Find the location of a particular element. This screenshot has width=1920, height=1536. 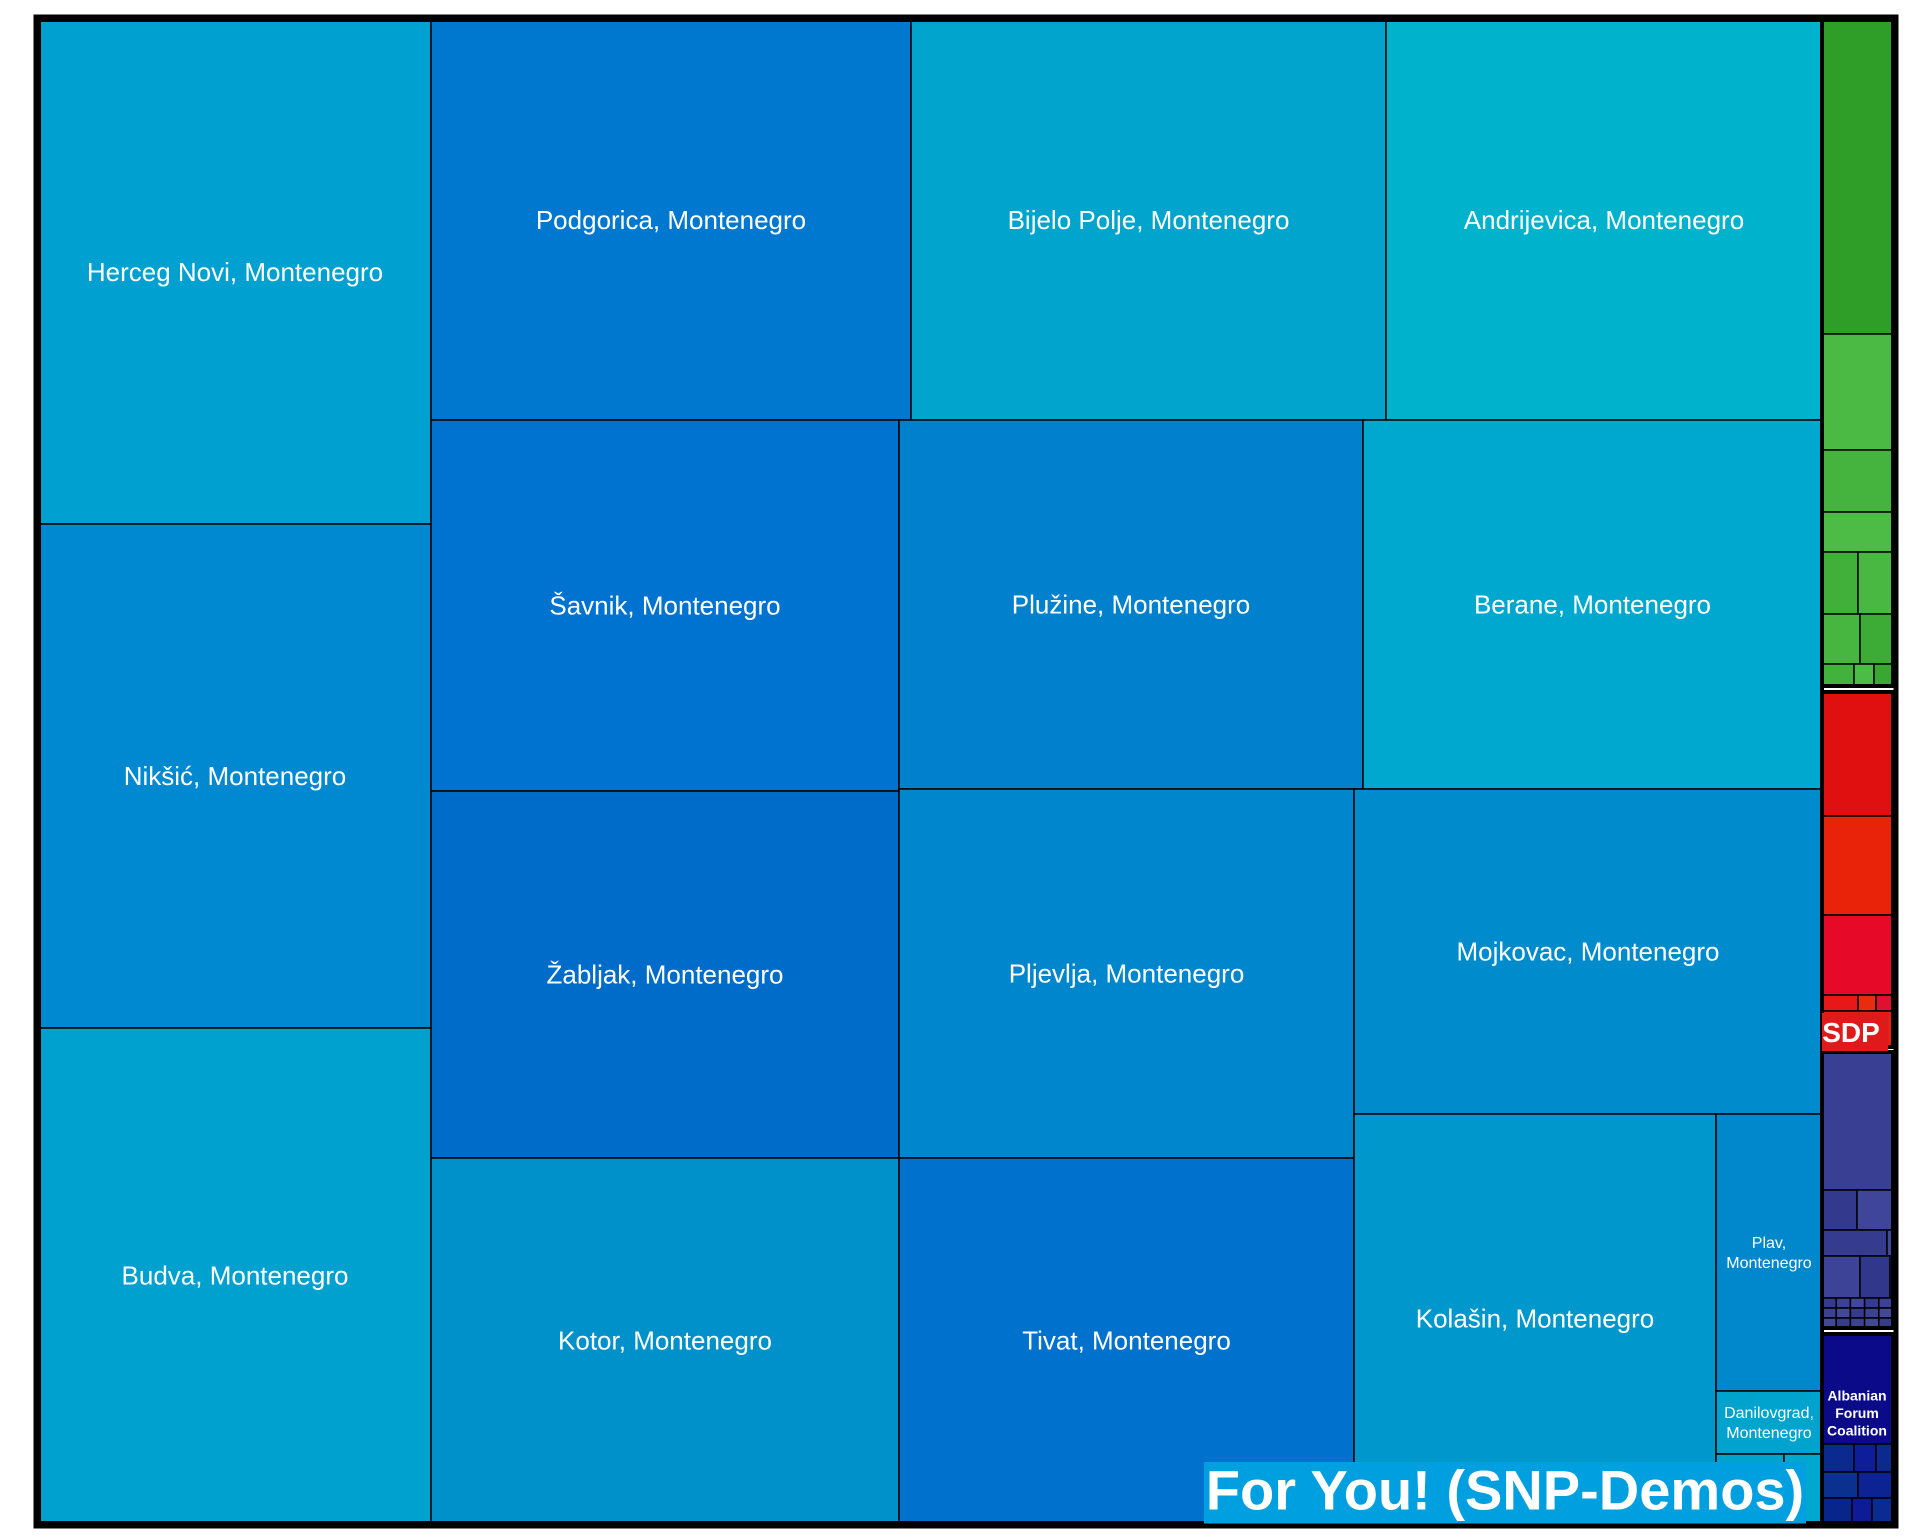

cell-mojkovac-montenegro is located at coordinates (1588, 951).